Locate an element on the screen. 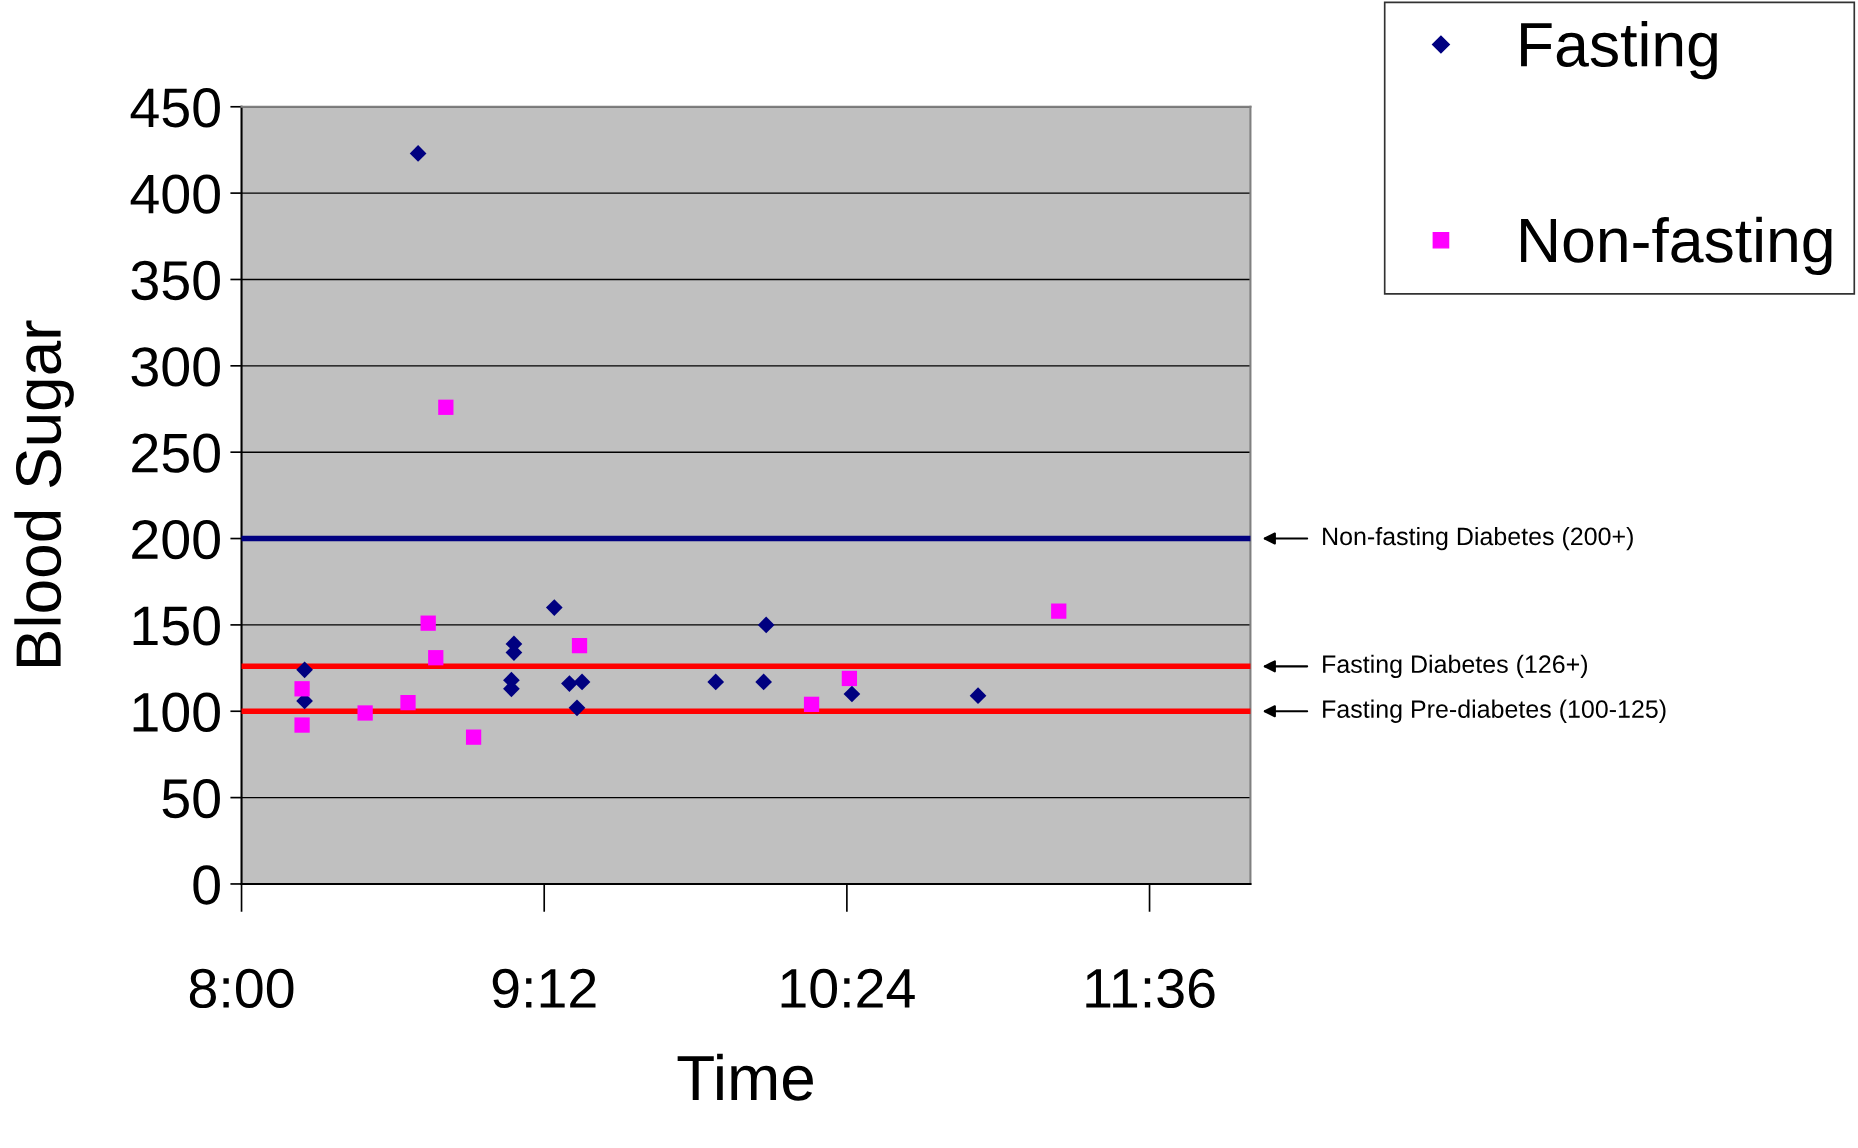  y-tick-label: 50 is located at coordinates (191, 798).